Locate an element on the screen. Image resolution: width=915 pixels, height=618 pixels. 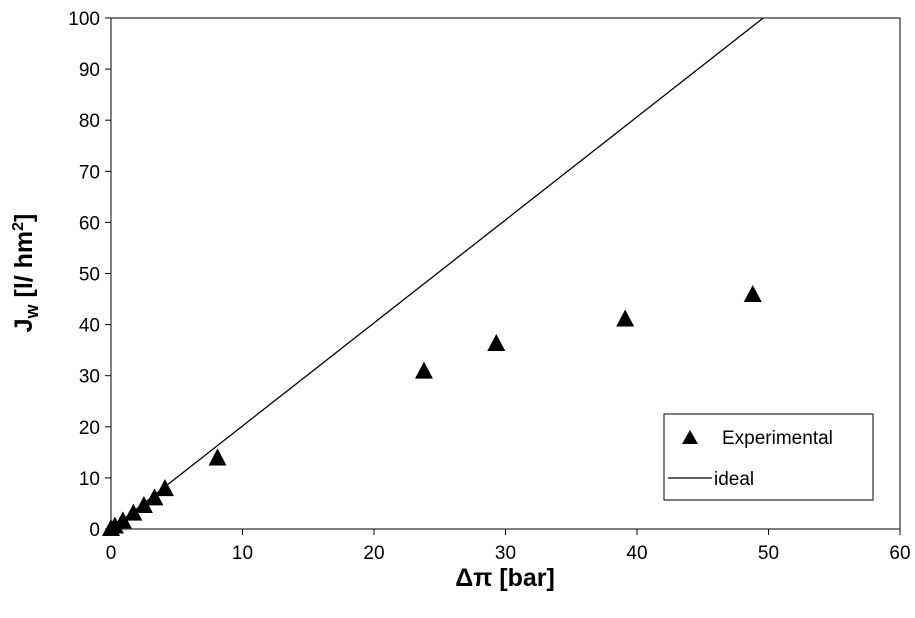
x-tick-label: 60 is located at coordinates (899, 553).